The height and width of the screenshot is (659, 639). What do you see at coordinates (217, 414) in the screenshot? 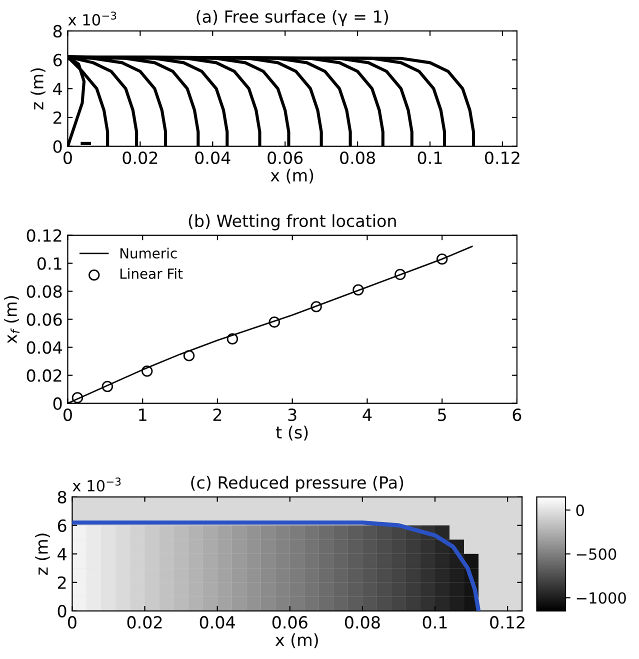
I see `x-tick-label: 2` at bounding box center [217, 414].